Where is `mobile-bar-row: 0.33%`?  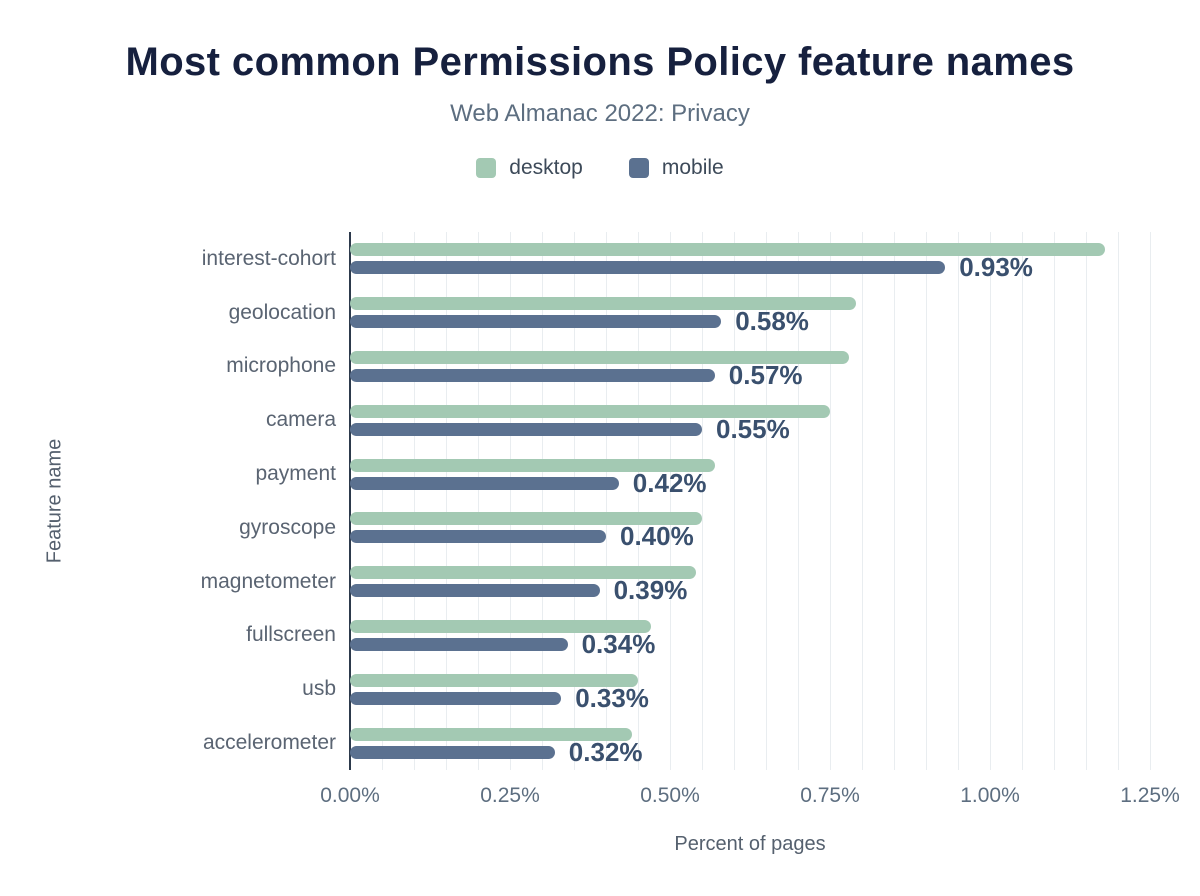 mobile-bar-row: 0.33% is located at coordinates (750, 697).